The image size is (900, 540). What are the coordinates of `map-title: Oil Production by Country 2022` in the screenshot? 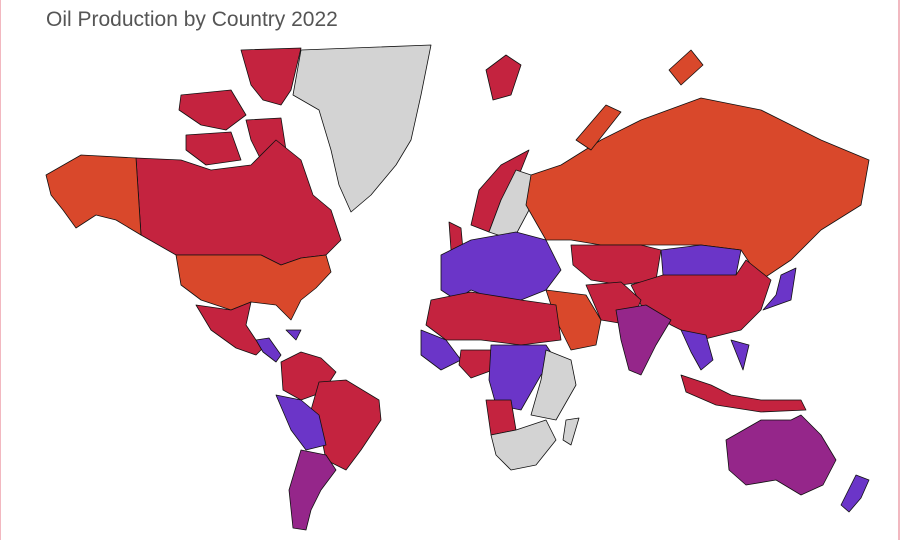 It's located at (192, 19).